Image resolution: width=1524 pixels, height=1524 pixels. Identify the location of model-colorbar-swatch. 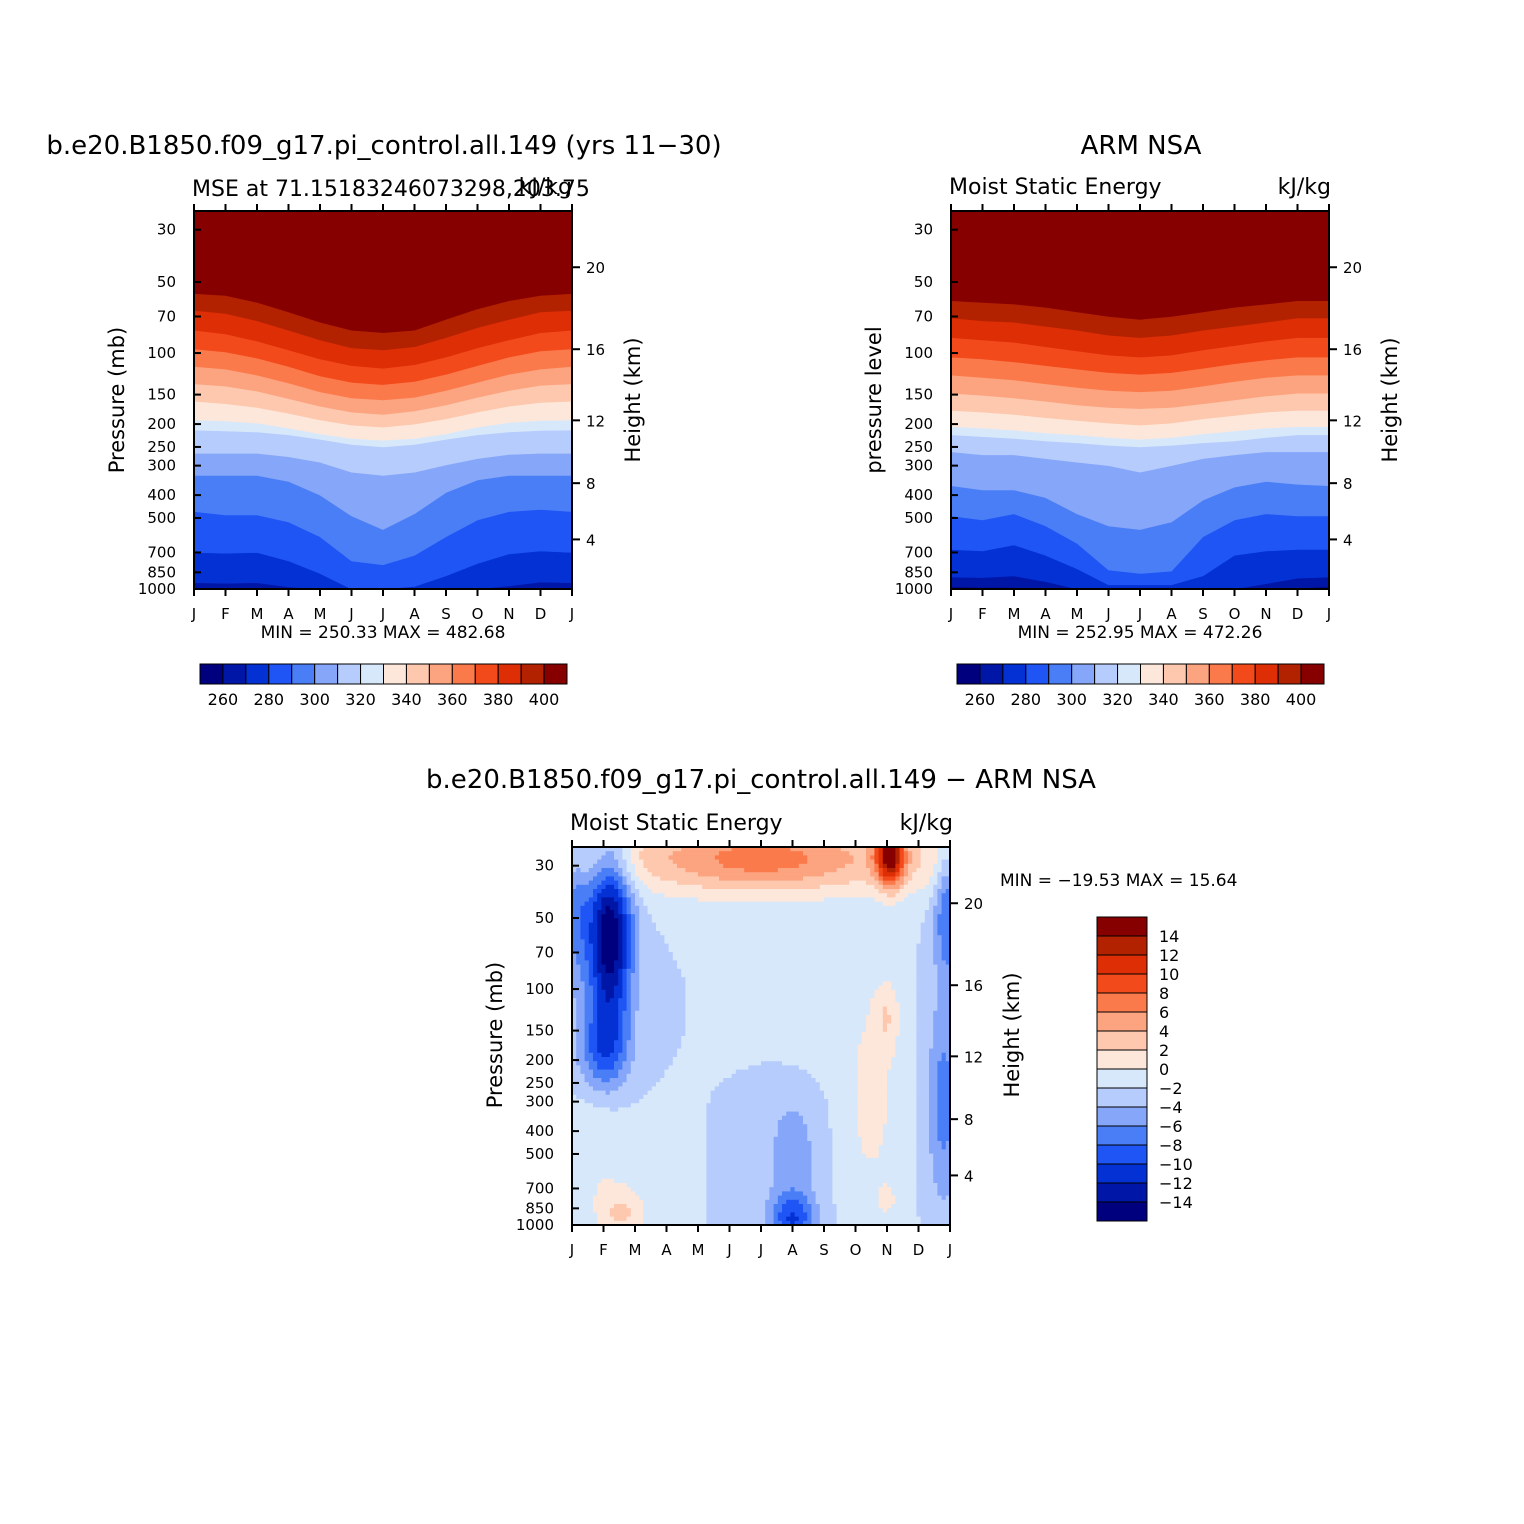
(395, 674).